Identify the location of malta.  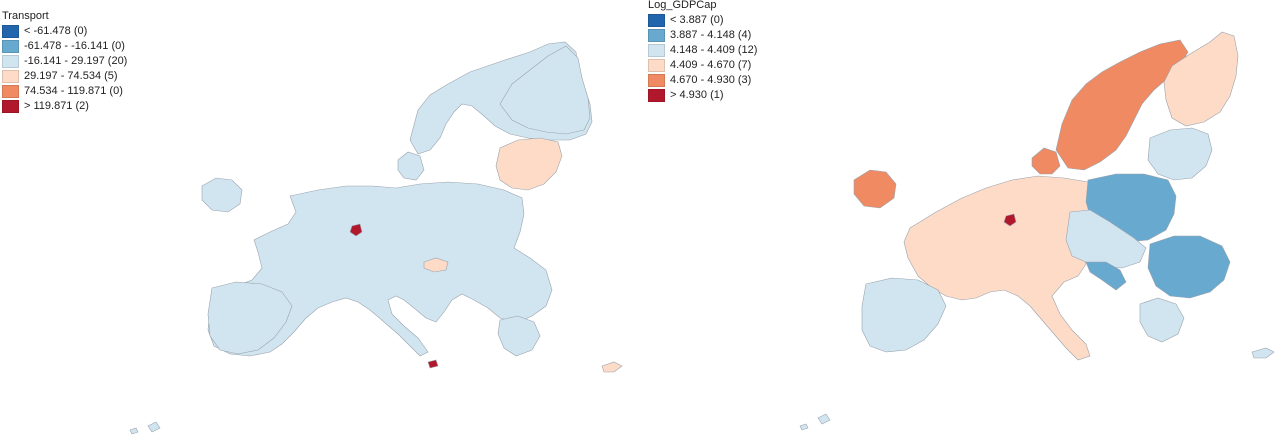
(433, 364).